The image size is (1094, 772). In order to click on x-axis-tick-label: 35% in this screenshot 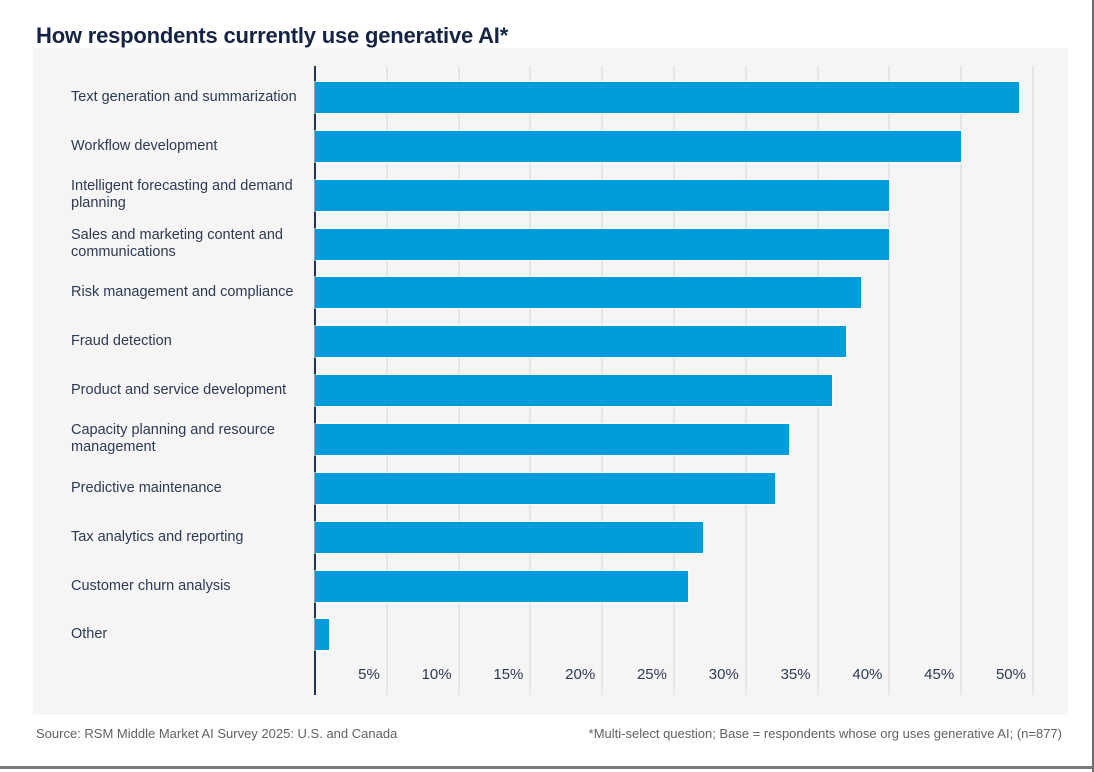, I will do `click(795, 674)`.